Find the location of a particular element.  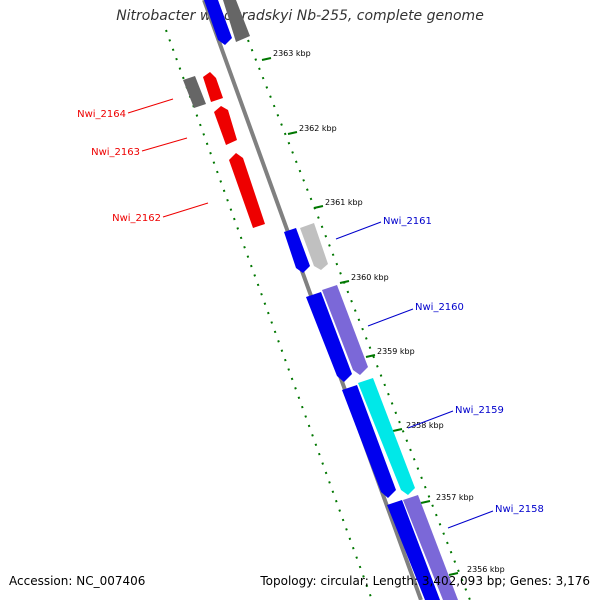

tick-label: 2358 kbp is located at coordinates (425, 425).